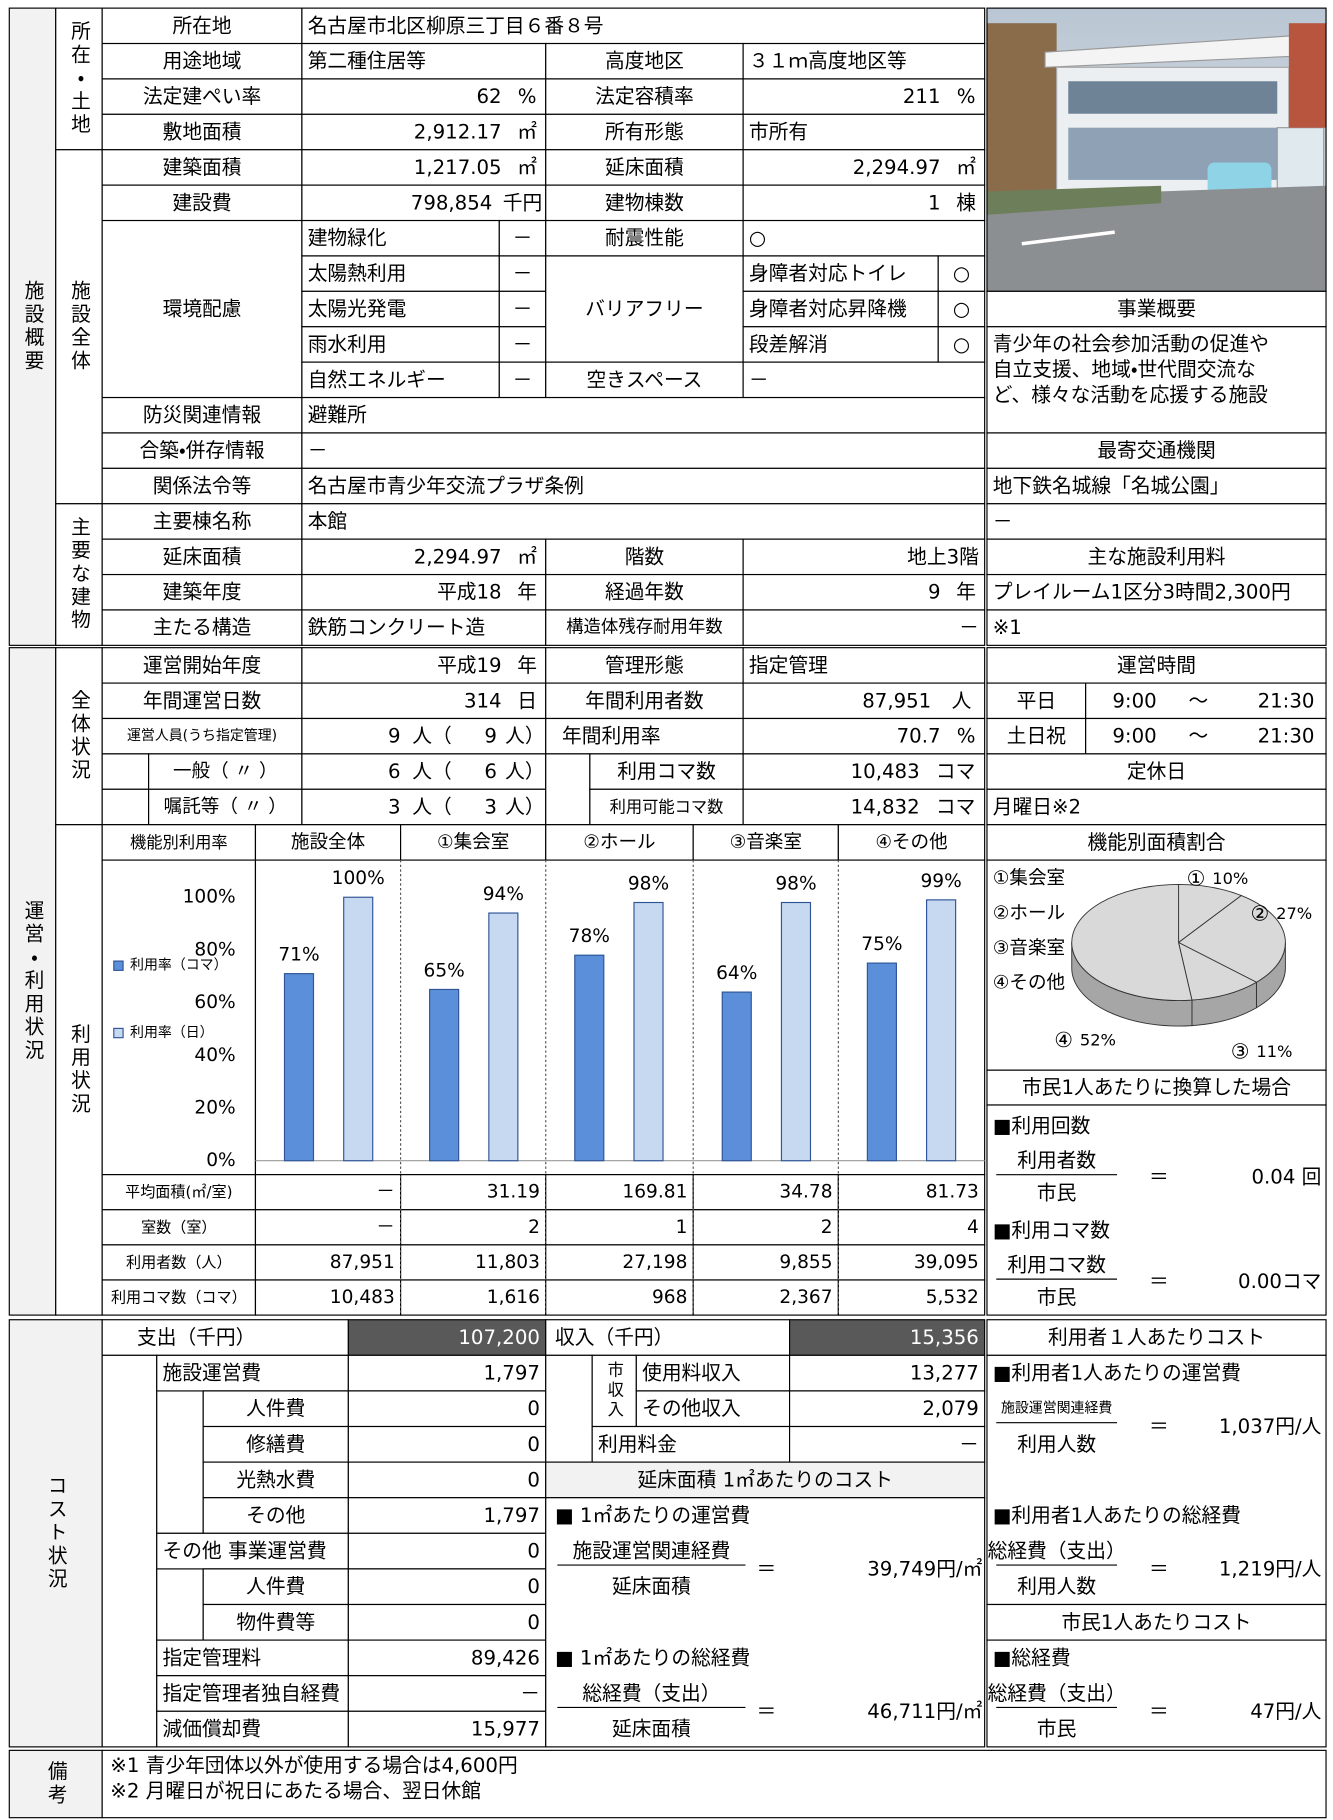  What do you see at coordinates (503, 894) in the screenshot?
I see `text: 94%` at bounding box center [503, 894].